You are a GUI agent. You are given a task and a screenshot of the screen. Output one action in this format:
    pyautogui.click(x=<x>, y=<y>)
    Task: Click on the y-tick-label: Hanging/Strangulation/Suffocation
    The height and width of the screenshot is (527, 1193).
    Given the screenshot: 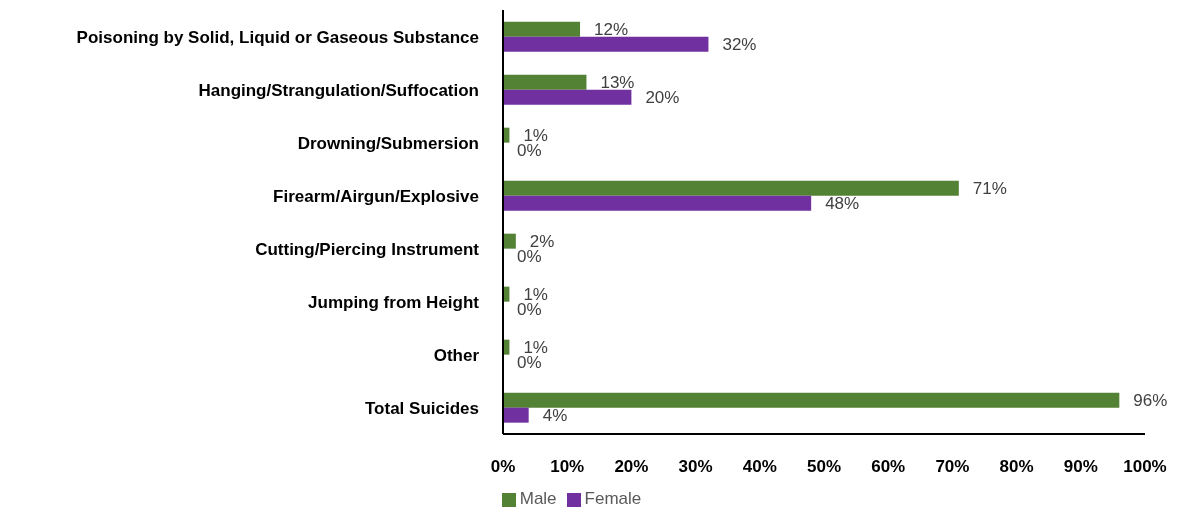 What is the action you would take?
    pyautogui.click(x=338, y=90)
    